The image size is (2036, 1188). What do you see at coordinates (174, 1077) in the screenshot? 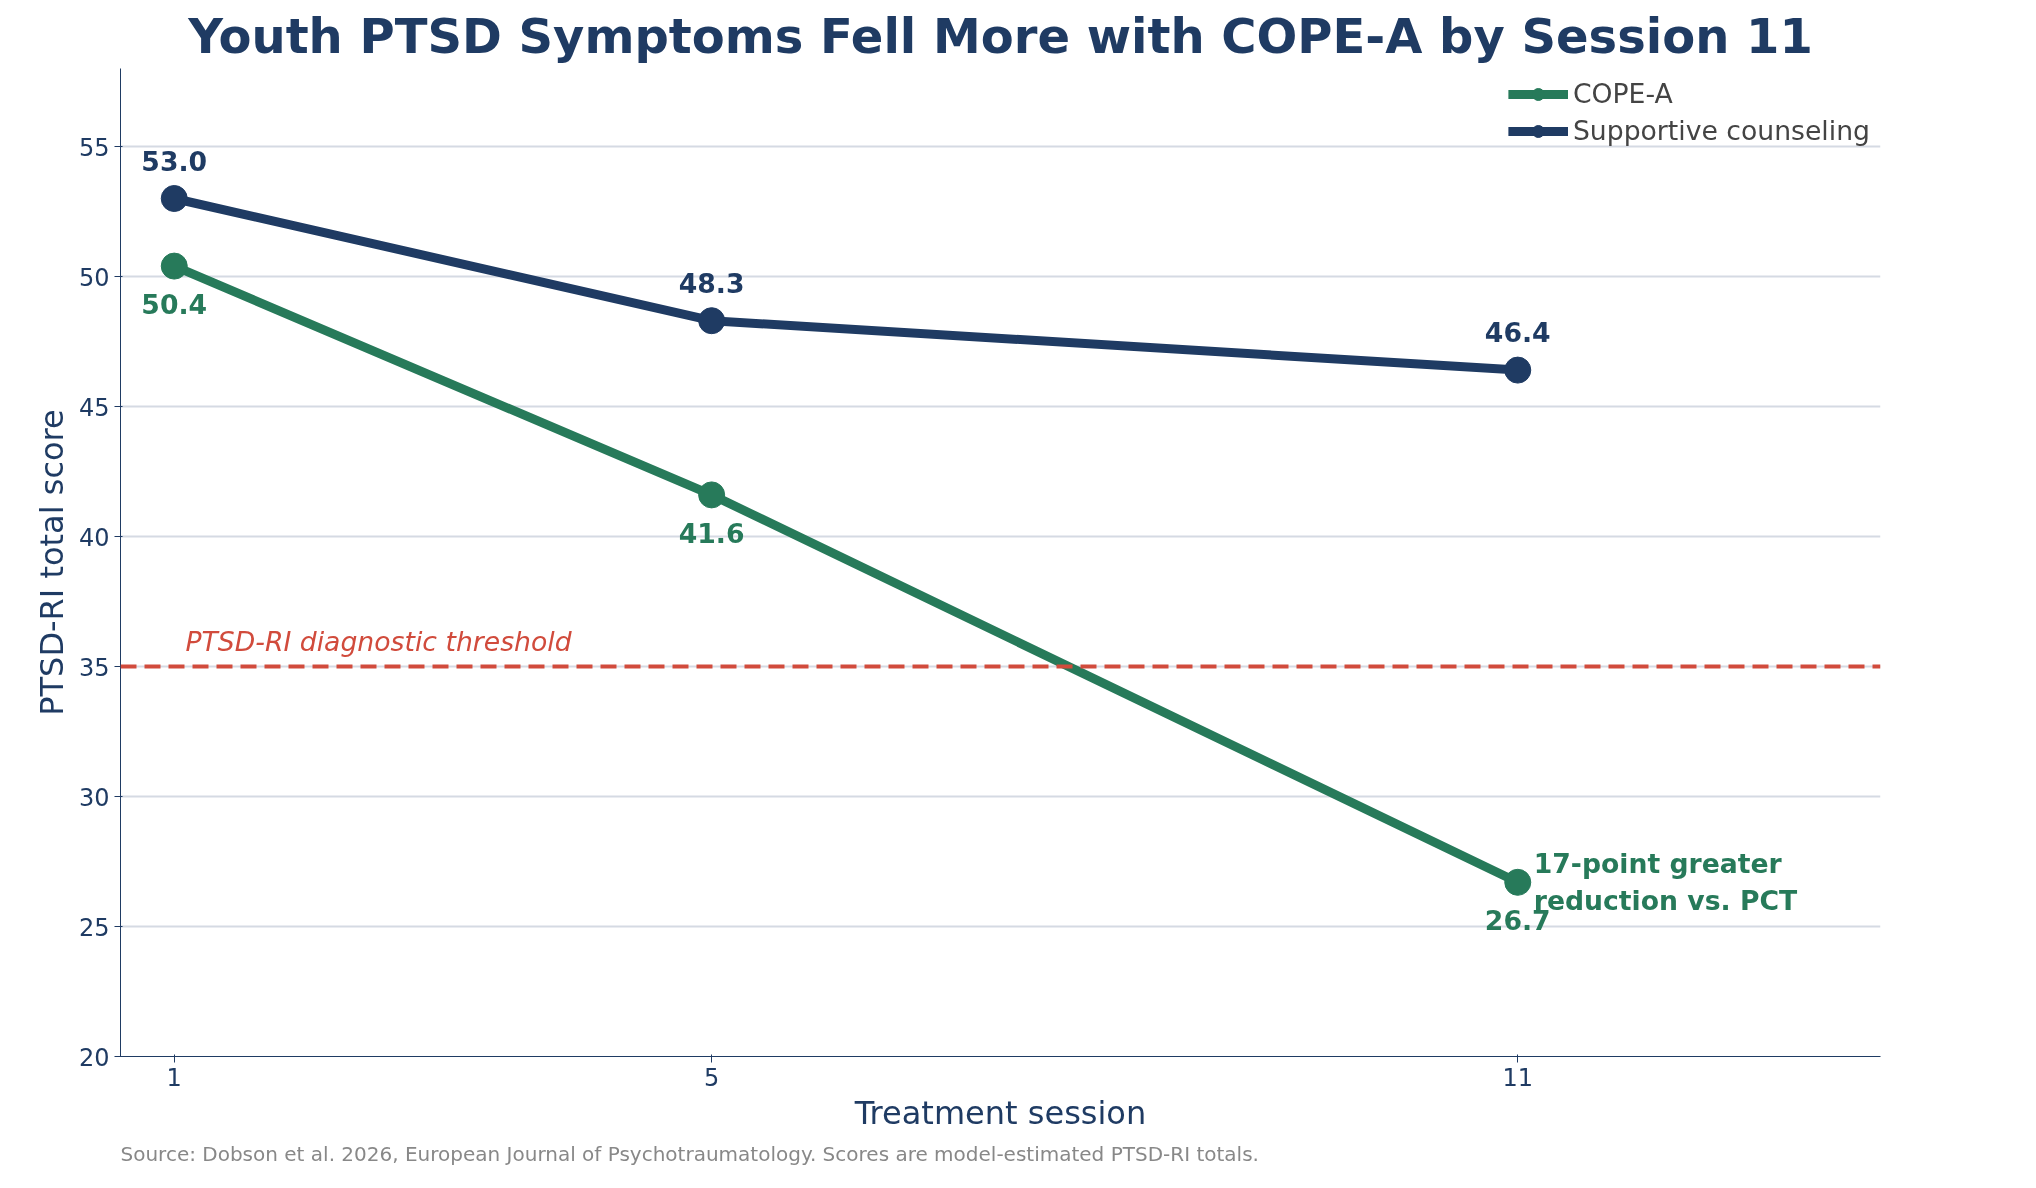
I see `x-tick-label: 1` at bounding box center [174, 1077].